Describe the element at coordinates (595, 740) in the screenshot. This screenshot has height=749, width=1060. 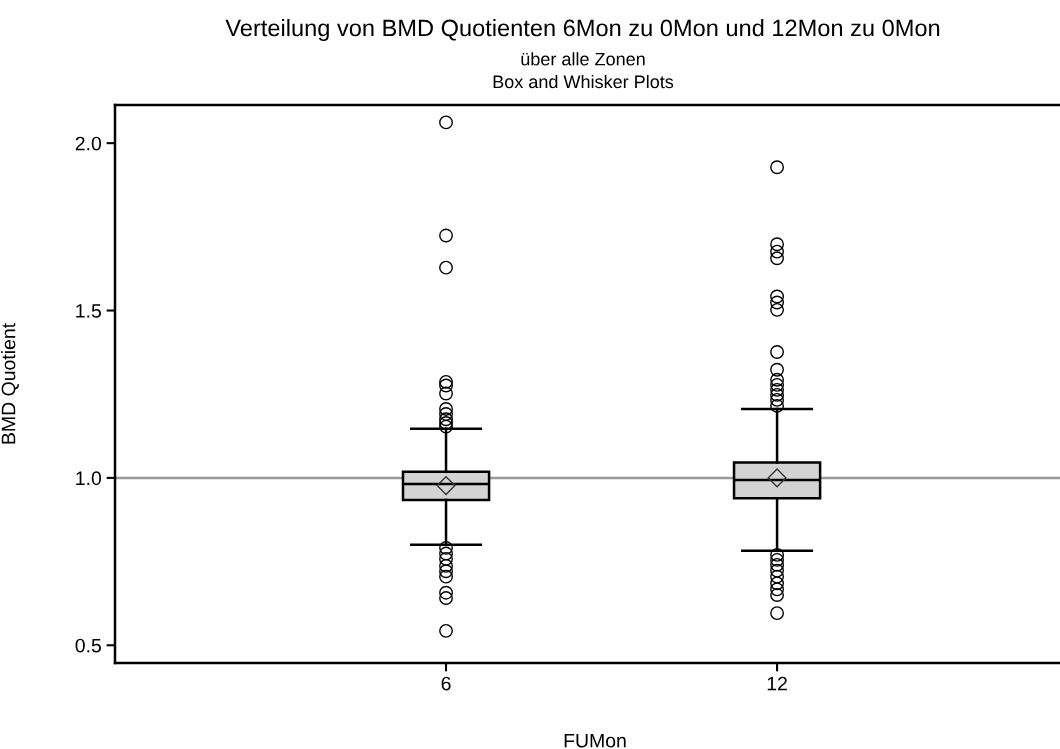
I see `x-axis-title: FUMon` at that location.